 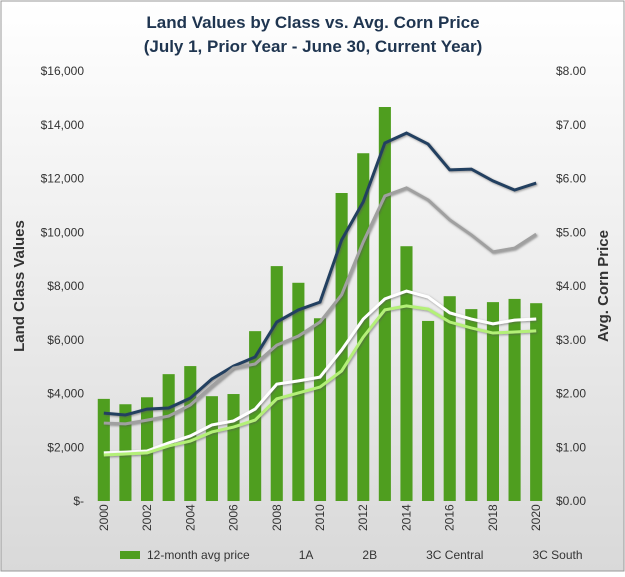 What do you see at coordinates (306, 555) in the screenshot?
I see `legend-label: 1A` at bounding box center [306, 555].